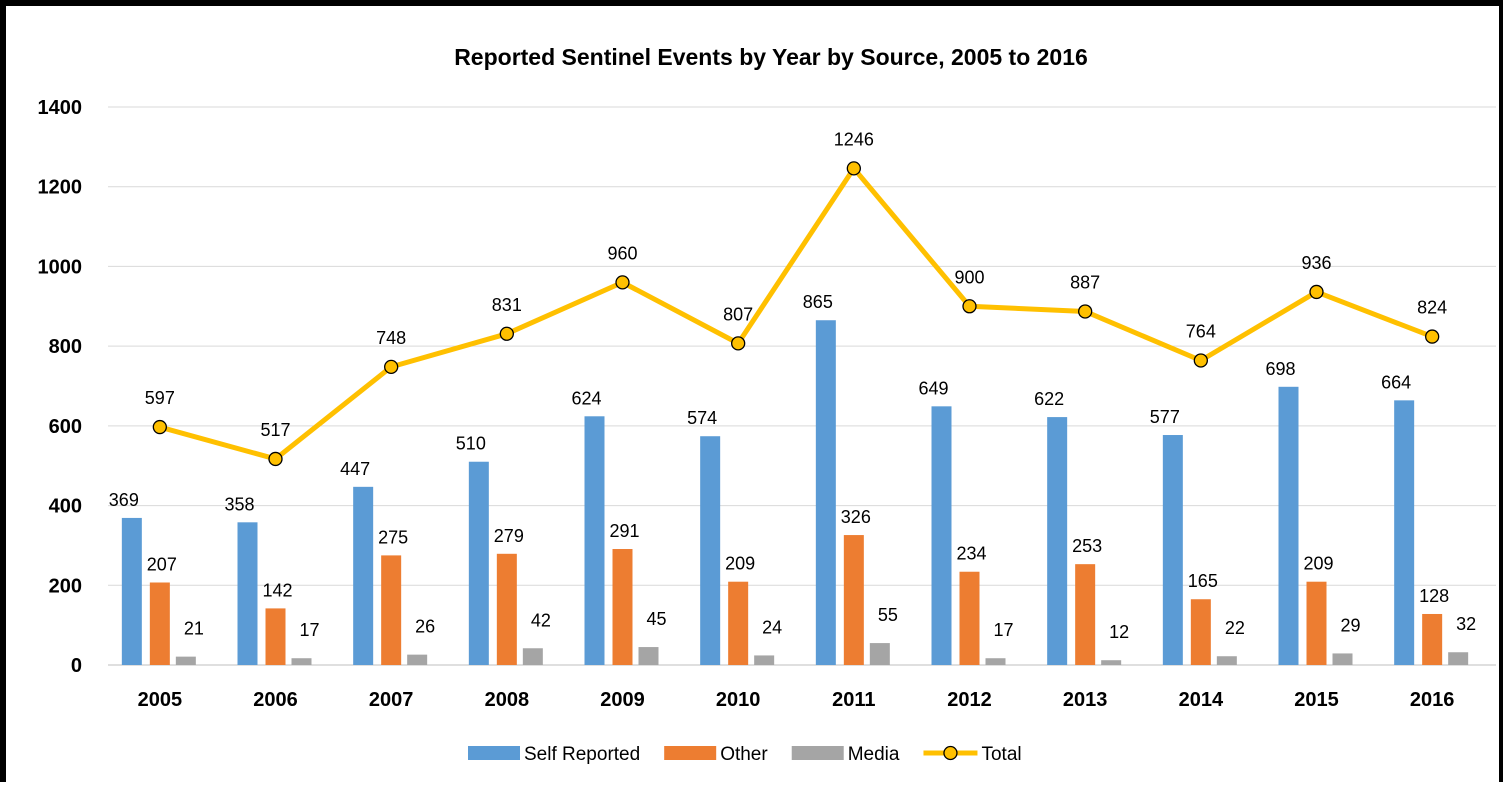 This screenshot has height=788, width=1503. I want to click on x-tick-label: 2010, so click(738, 700).